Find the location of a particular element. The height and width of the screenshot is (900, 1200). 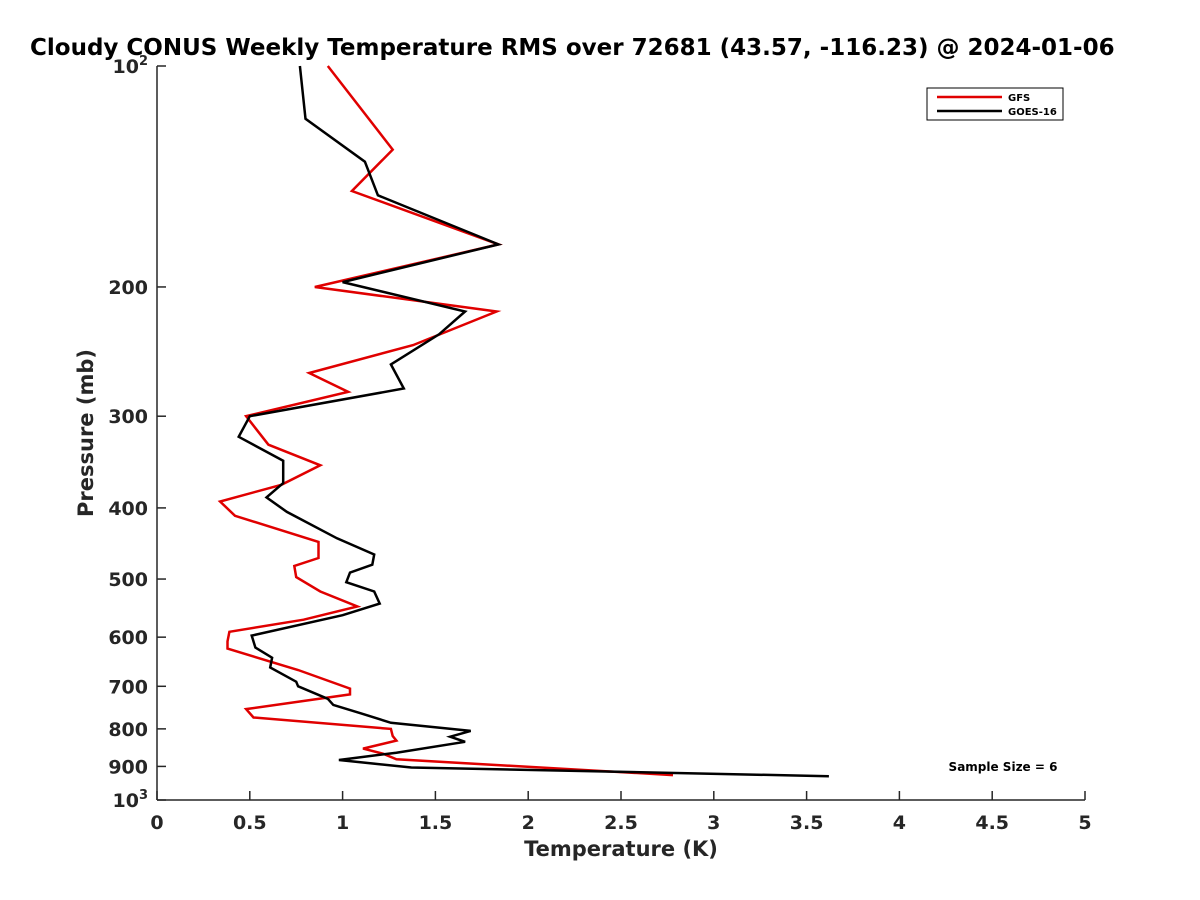

x-tick-label: 4 is located at coordinates (899, 823).